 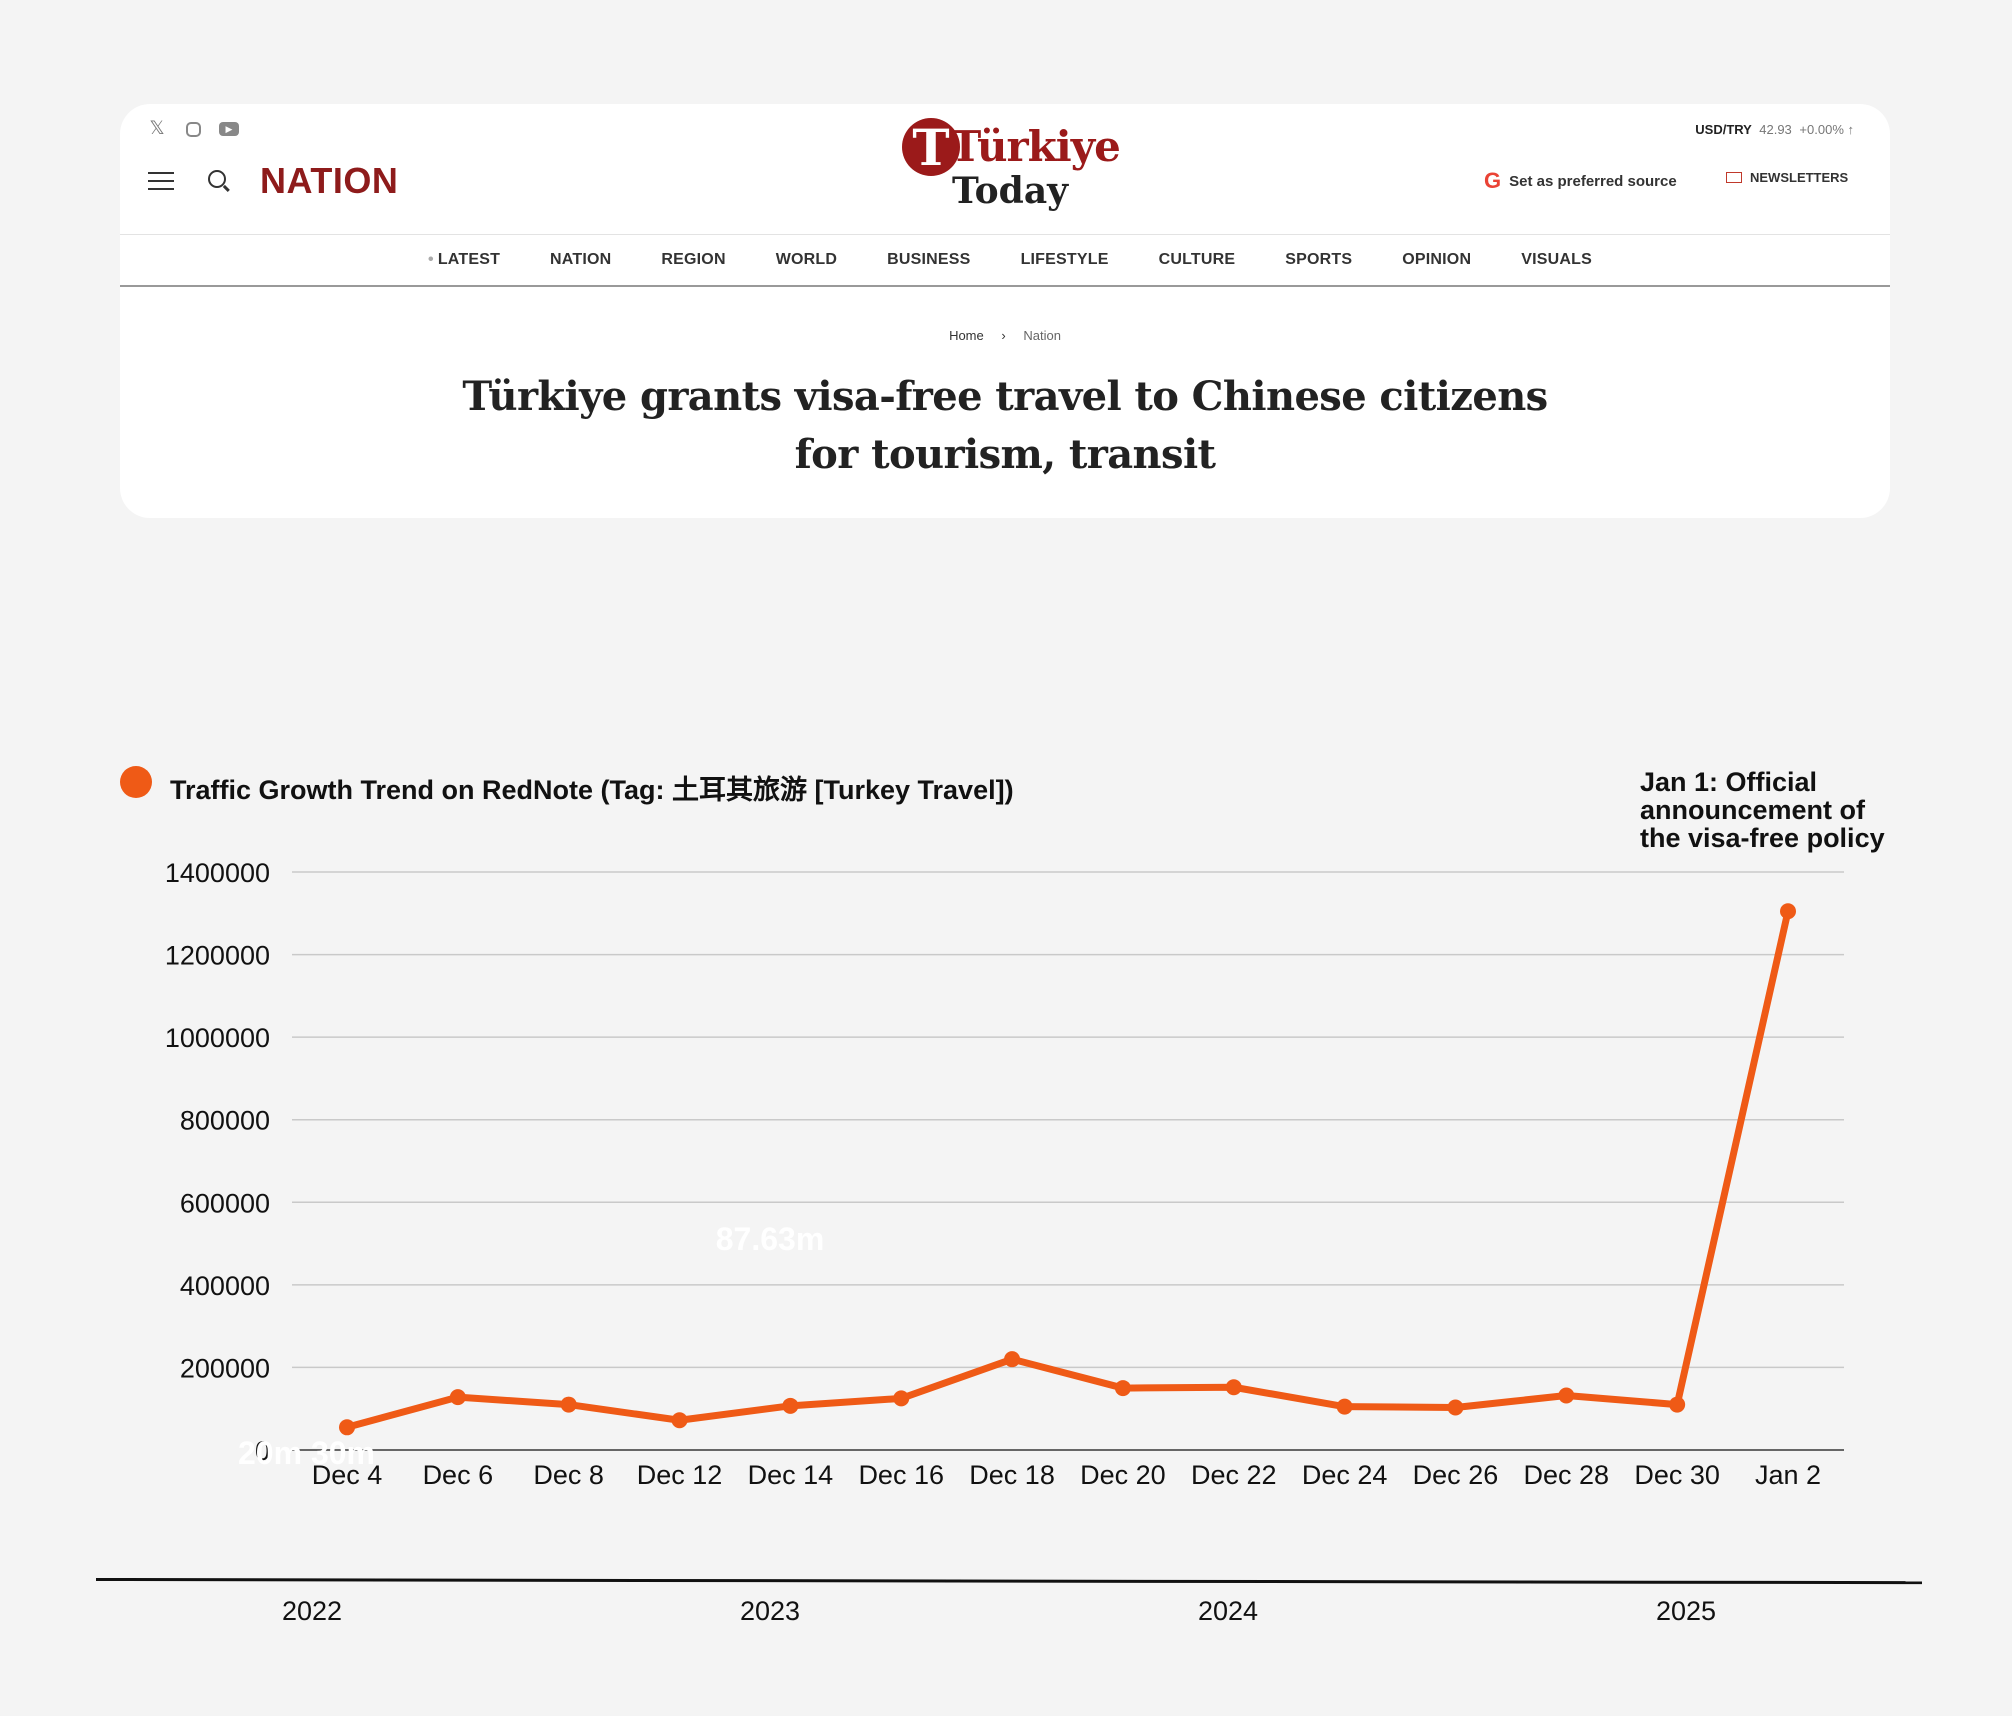 What do you see at coordinates (136, 782) in the screenshot?
I see `legend-marker` at bounding box center [136, 782].